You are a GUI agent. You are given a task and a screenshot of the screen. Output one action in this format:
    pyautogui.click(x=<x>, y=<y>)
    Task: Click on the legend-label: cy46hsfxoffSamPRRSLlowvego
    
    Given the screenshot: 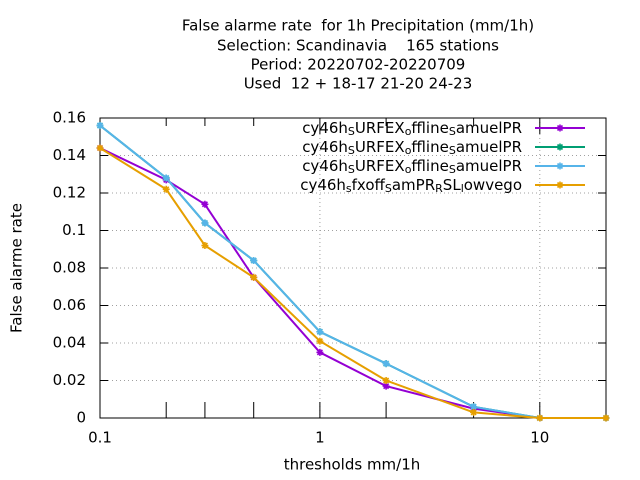 What is the action you would take?
    pyautogui.click(x=411, y=186)
    